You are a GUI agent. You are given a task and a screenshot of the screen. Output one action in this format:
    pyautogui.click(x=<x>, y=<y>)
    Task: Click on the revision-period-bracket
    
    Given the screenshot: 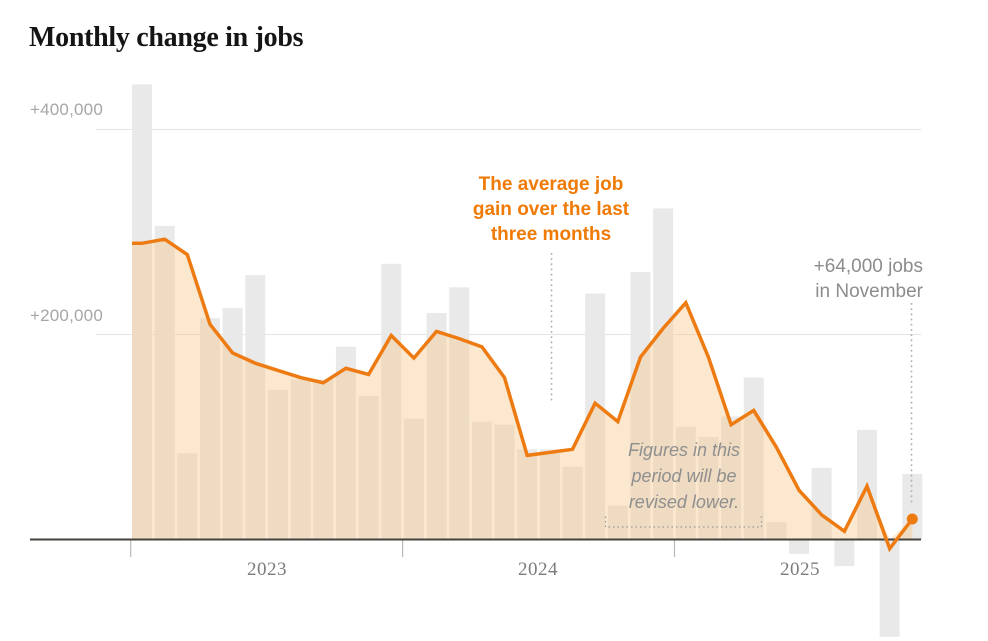 What is the action you would take?
    pyautogui.click(x=683, y=522)
    